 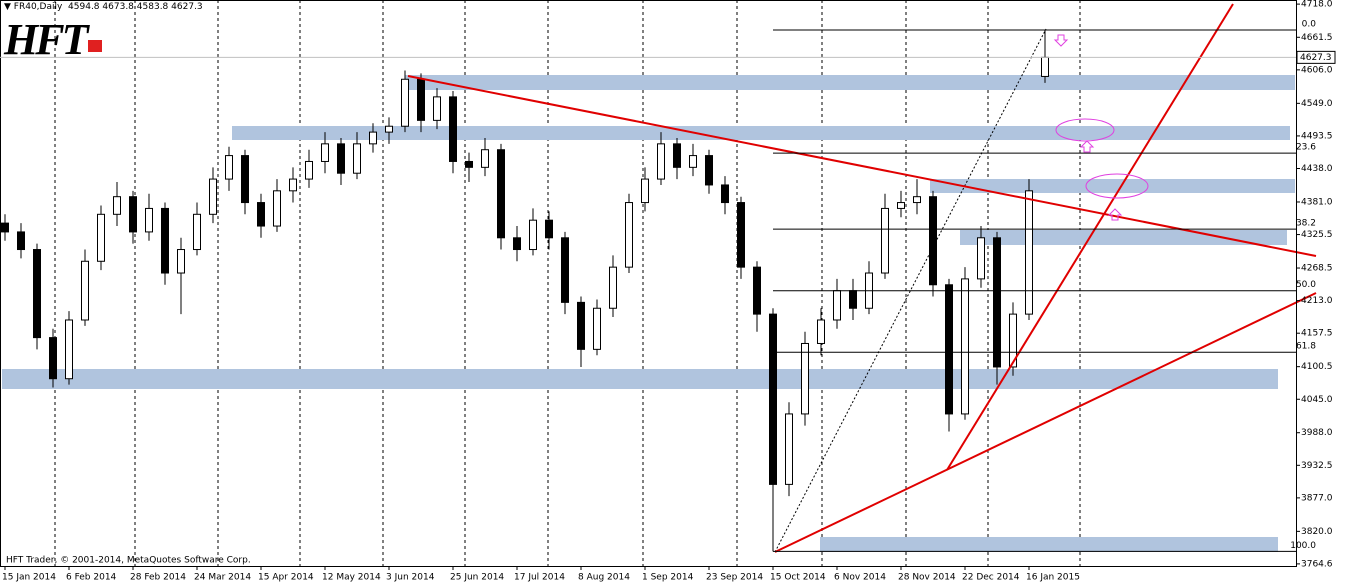 I want to click on y-tick-label: 4213.0, so click(x=1317, y=301).